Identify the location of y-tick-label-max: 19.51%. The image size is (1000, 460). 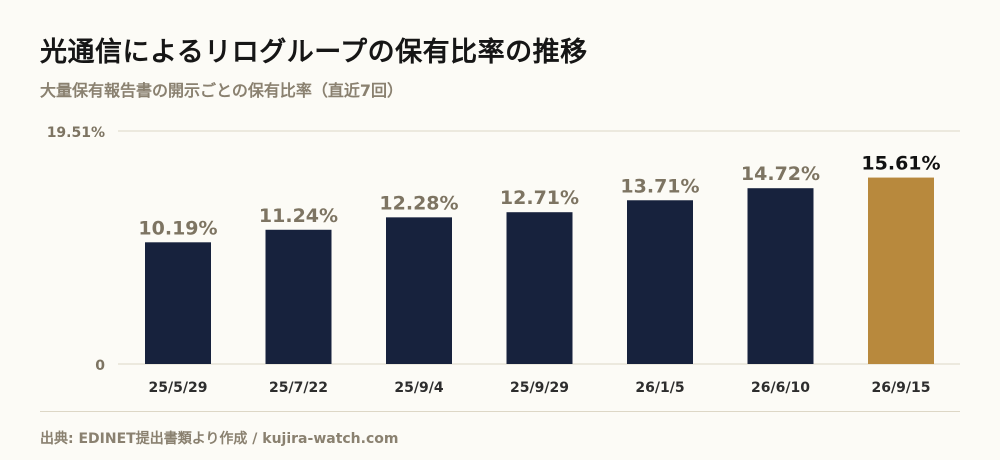
(76, 133).